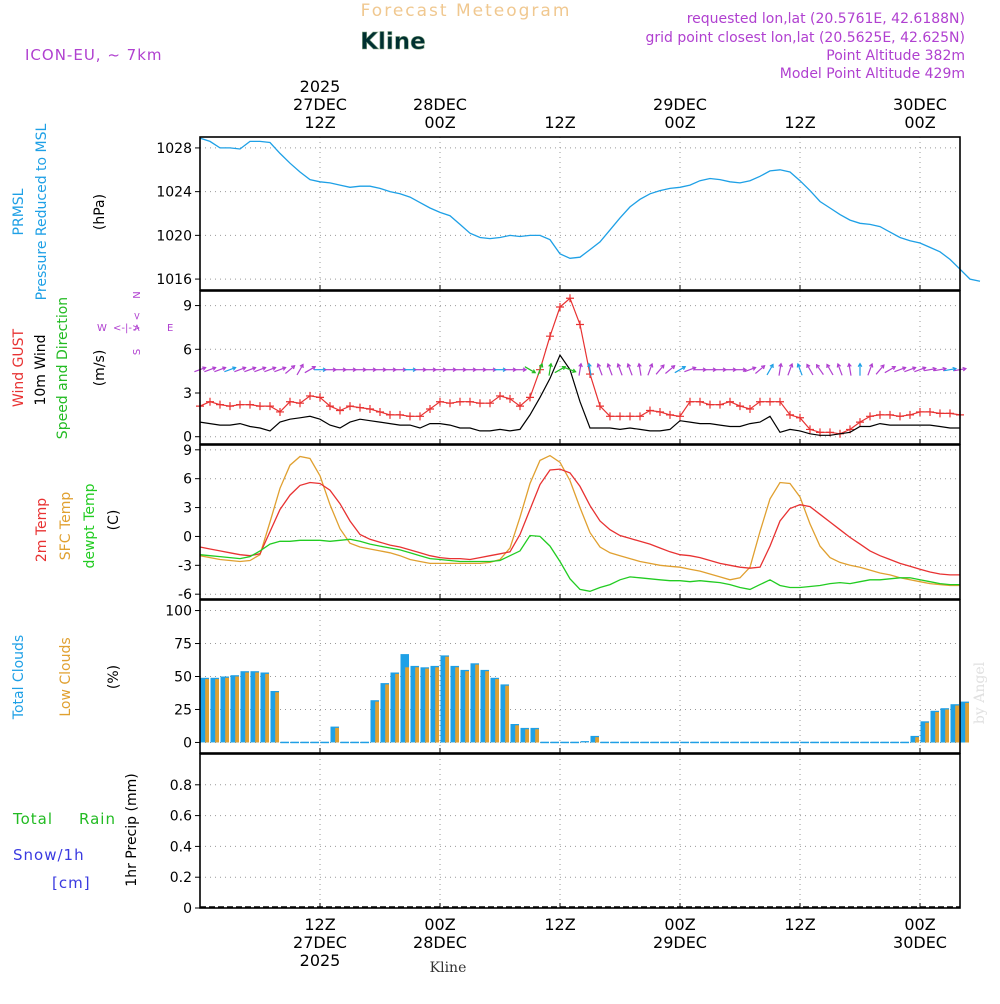 This screenshot has height=1004, width=1000. I want to click on prmsl-label: PRMSL, so click(19, 211).